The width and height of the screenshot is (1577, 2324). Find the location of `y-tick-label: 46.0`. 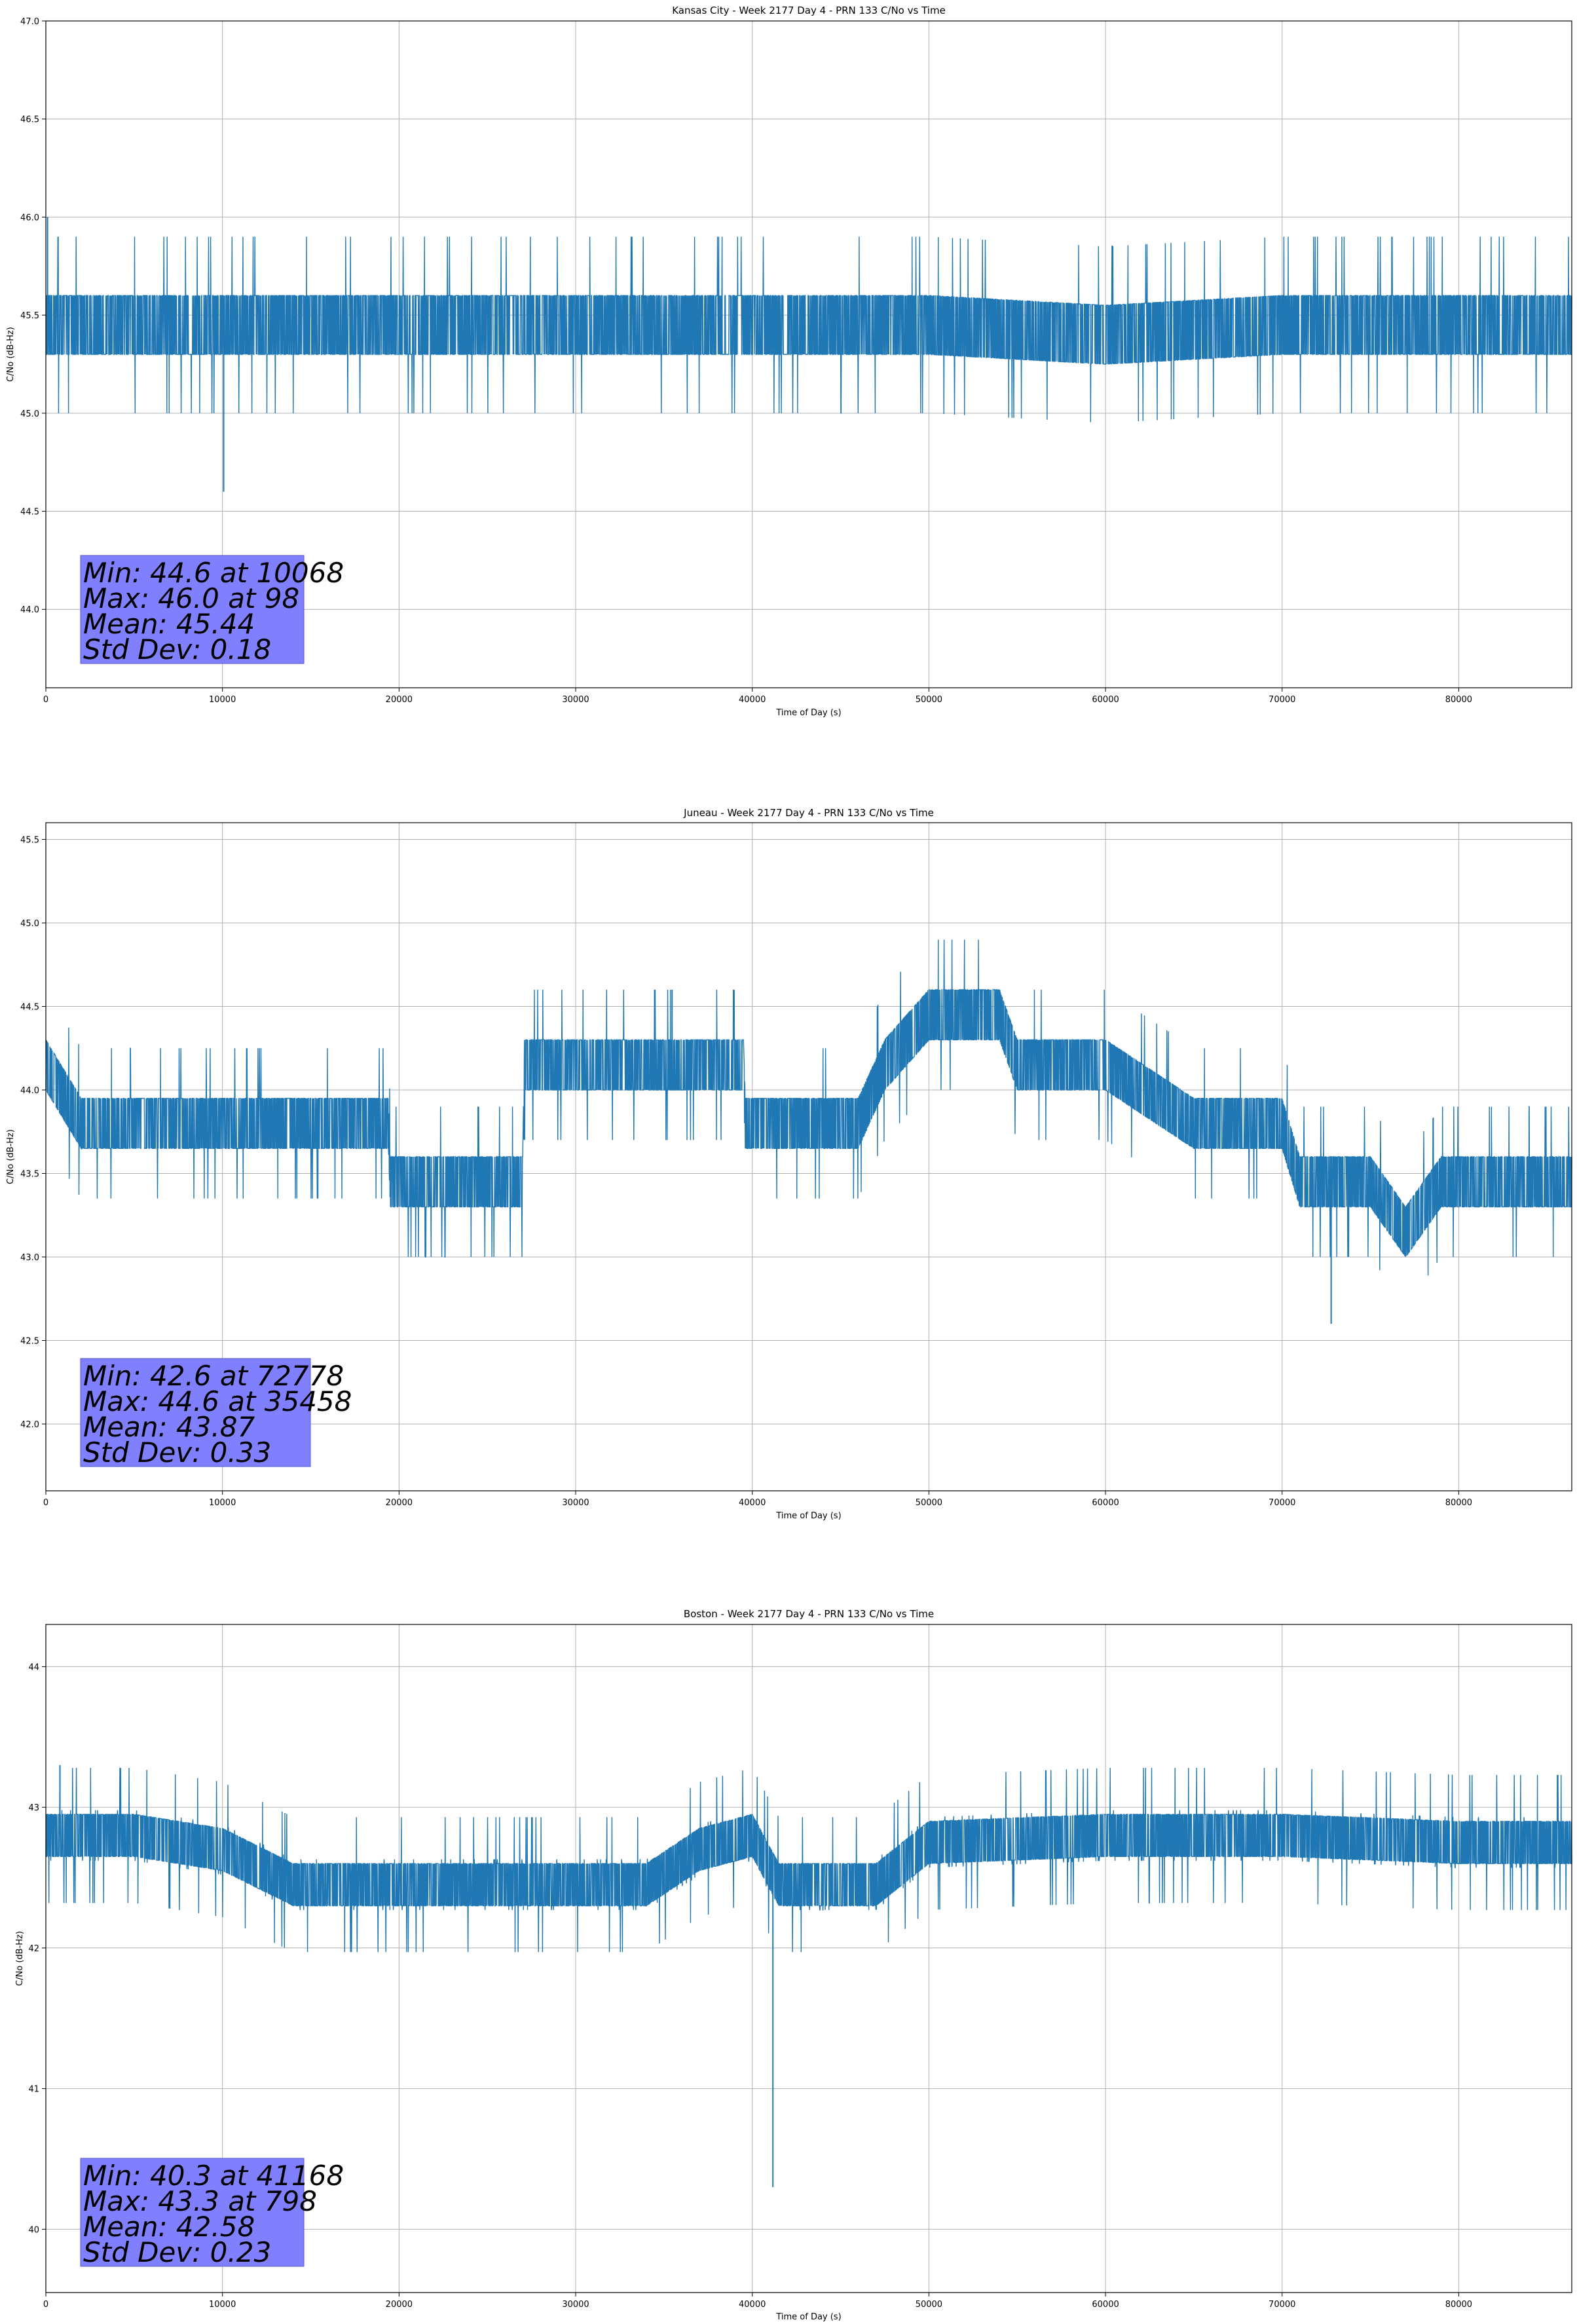

y-tick-label: 46.0 is located at coordinates (29, 218).